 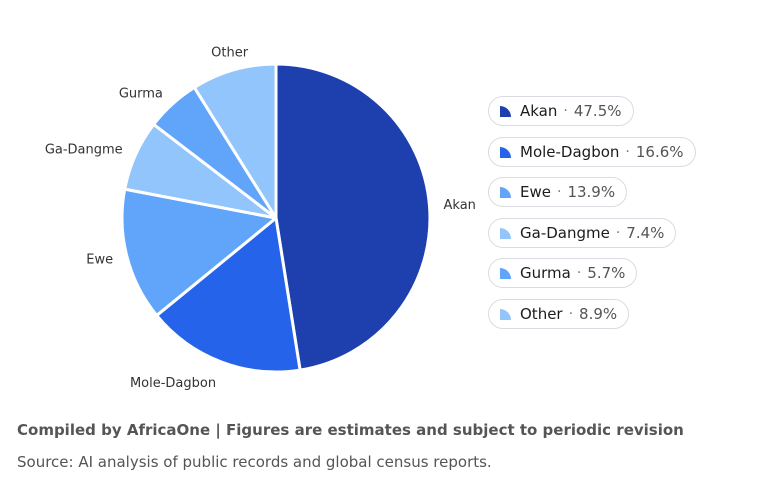 What do you see at coordinates (597, 111) in the screenshot?
I see `legend-value: 47.5%` at bounding box center [597, 111].